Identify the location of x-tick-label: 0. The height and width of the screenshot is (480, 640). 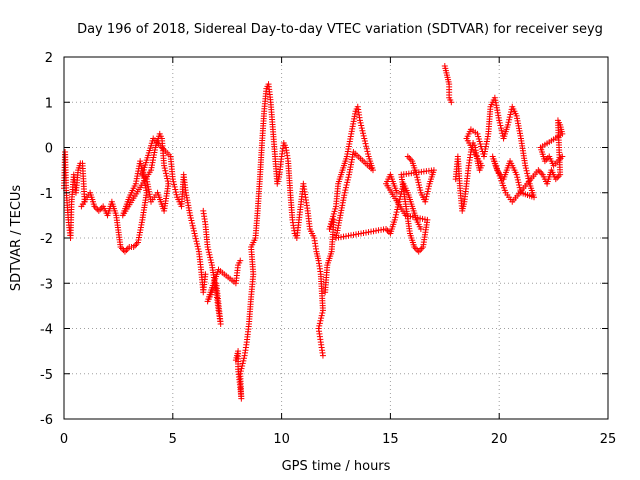
(64, 439).